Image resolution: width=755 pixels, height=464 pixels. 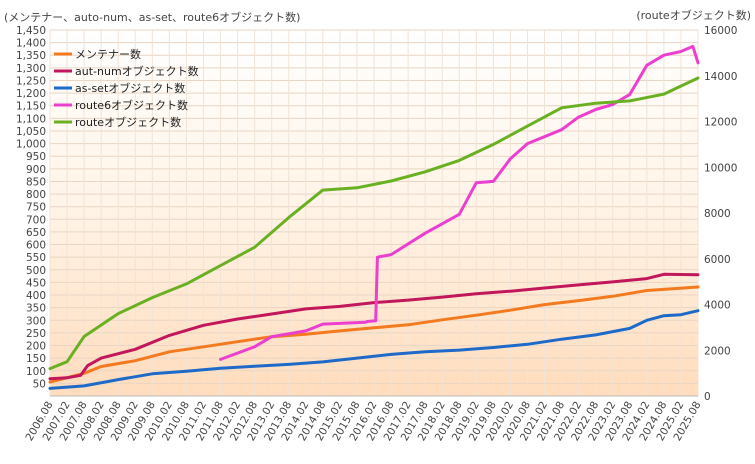 I want to click on right-tick-label: 2000, so click(x=717, y=351).